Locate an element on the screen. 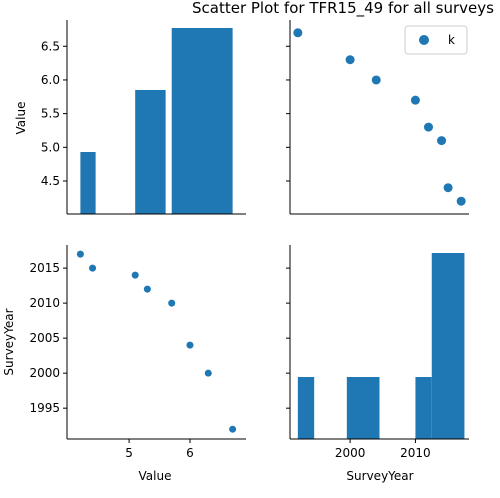 The image size is (500, 498). legend-frame is located at coordinates (436, 40).